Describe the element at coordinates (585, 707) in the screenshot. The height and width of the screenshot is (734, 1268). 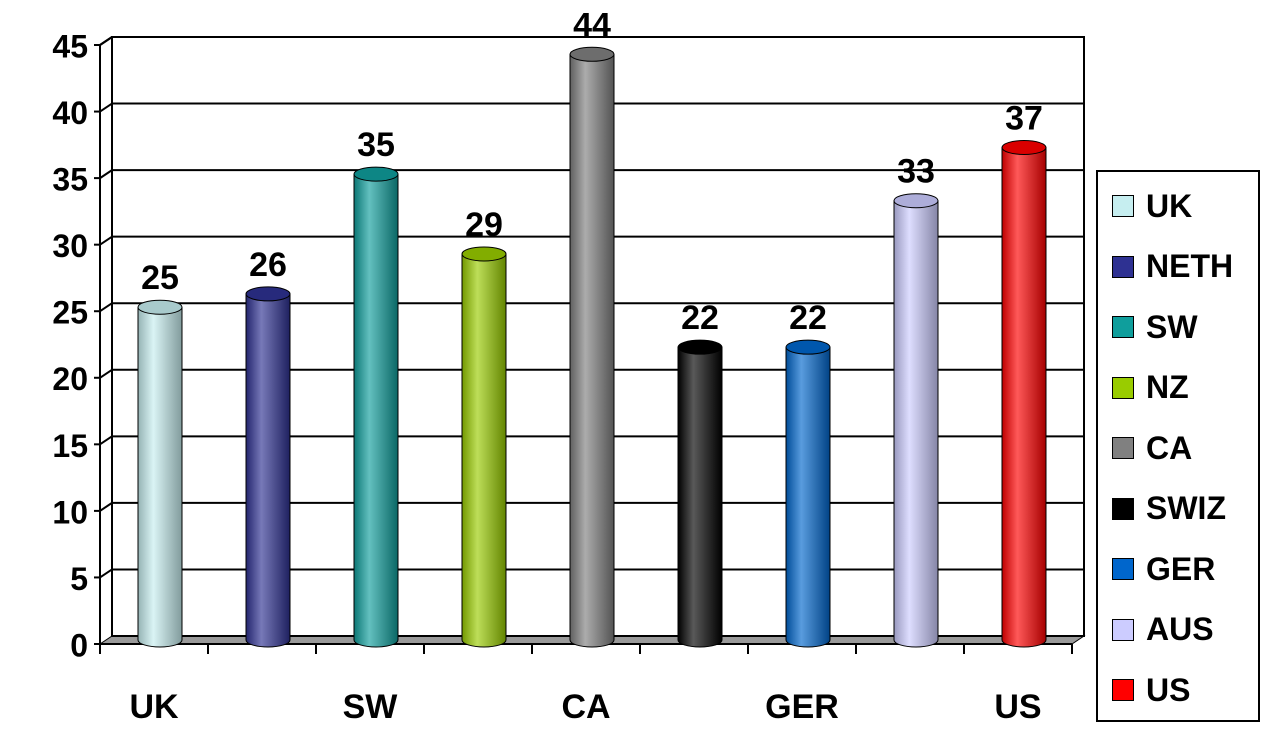
I see `x-tick-label-ca: CA` at that location.